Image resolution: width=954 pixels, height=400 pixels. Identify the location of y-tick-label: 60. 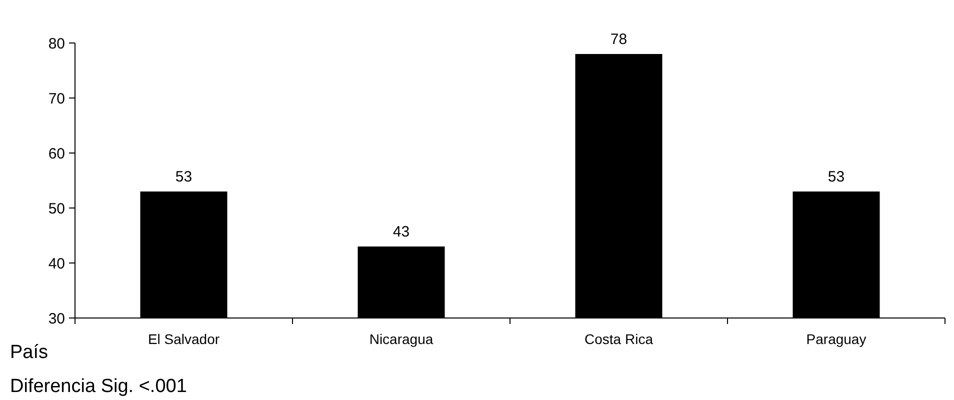
(56, 153).